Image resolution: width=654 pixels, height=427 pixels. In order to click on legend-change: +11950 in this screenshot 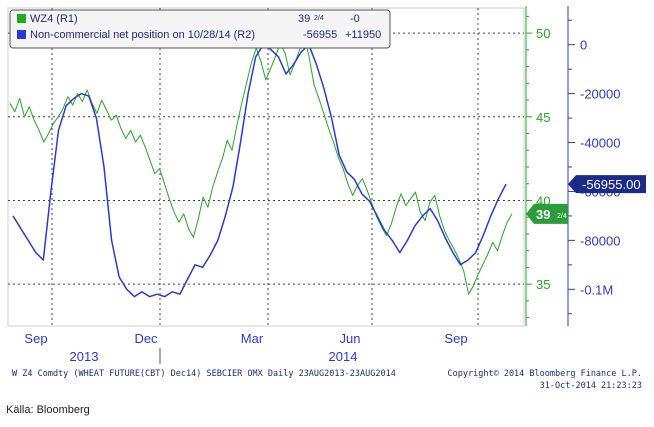, I will do `click(363, 35)`.